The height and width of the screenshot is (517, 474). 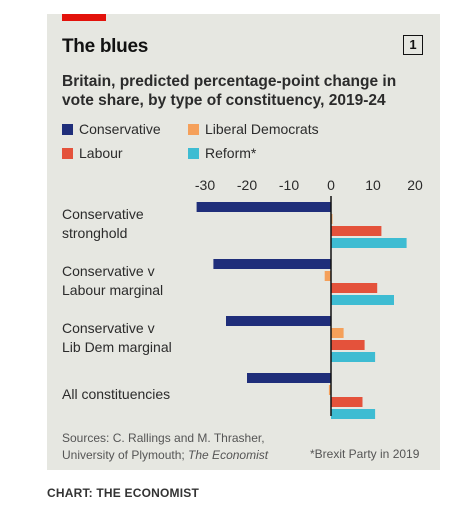 I want to click on source-line-2: University of Plymouth; The Economist, so click(x=187, y=455).